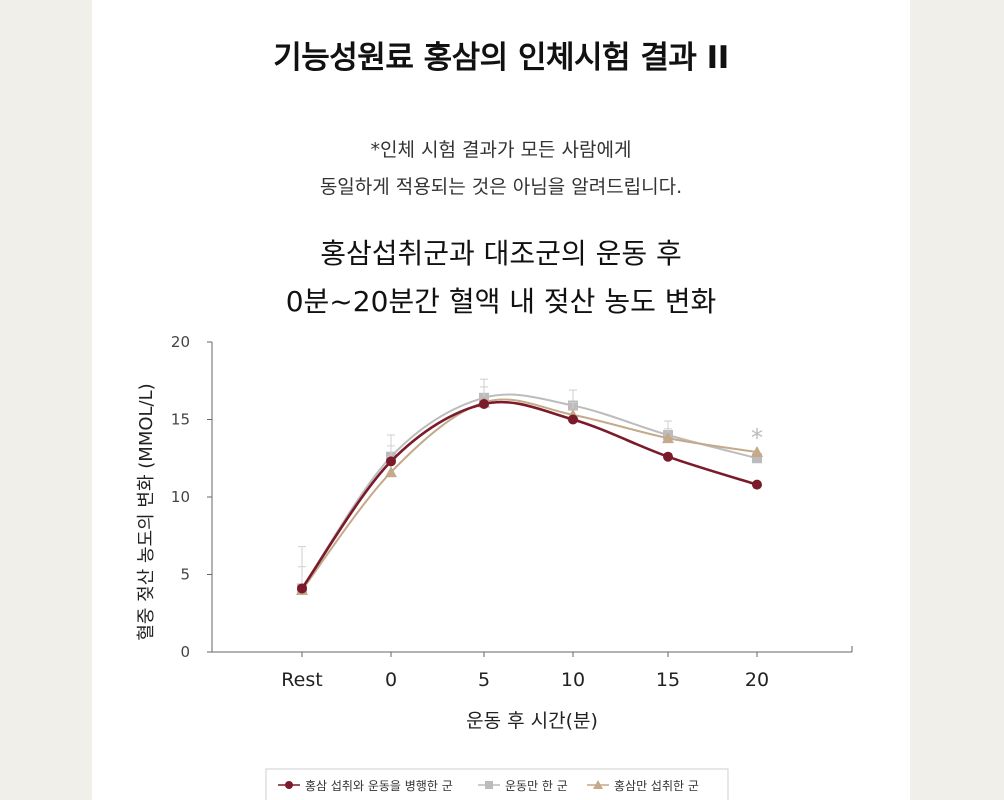  What do you see at coordinates (668, 680) in the screenshot?
I see `x-tick-label: 15` at bounding box center [668, 680].